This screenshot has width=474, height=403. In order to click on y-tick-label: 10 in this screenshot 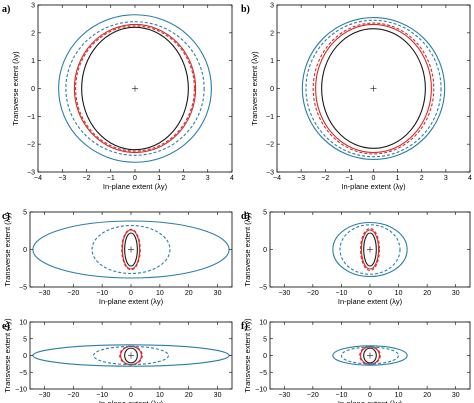, I will do `click(263, 323)`.